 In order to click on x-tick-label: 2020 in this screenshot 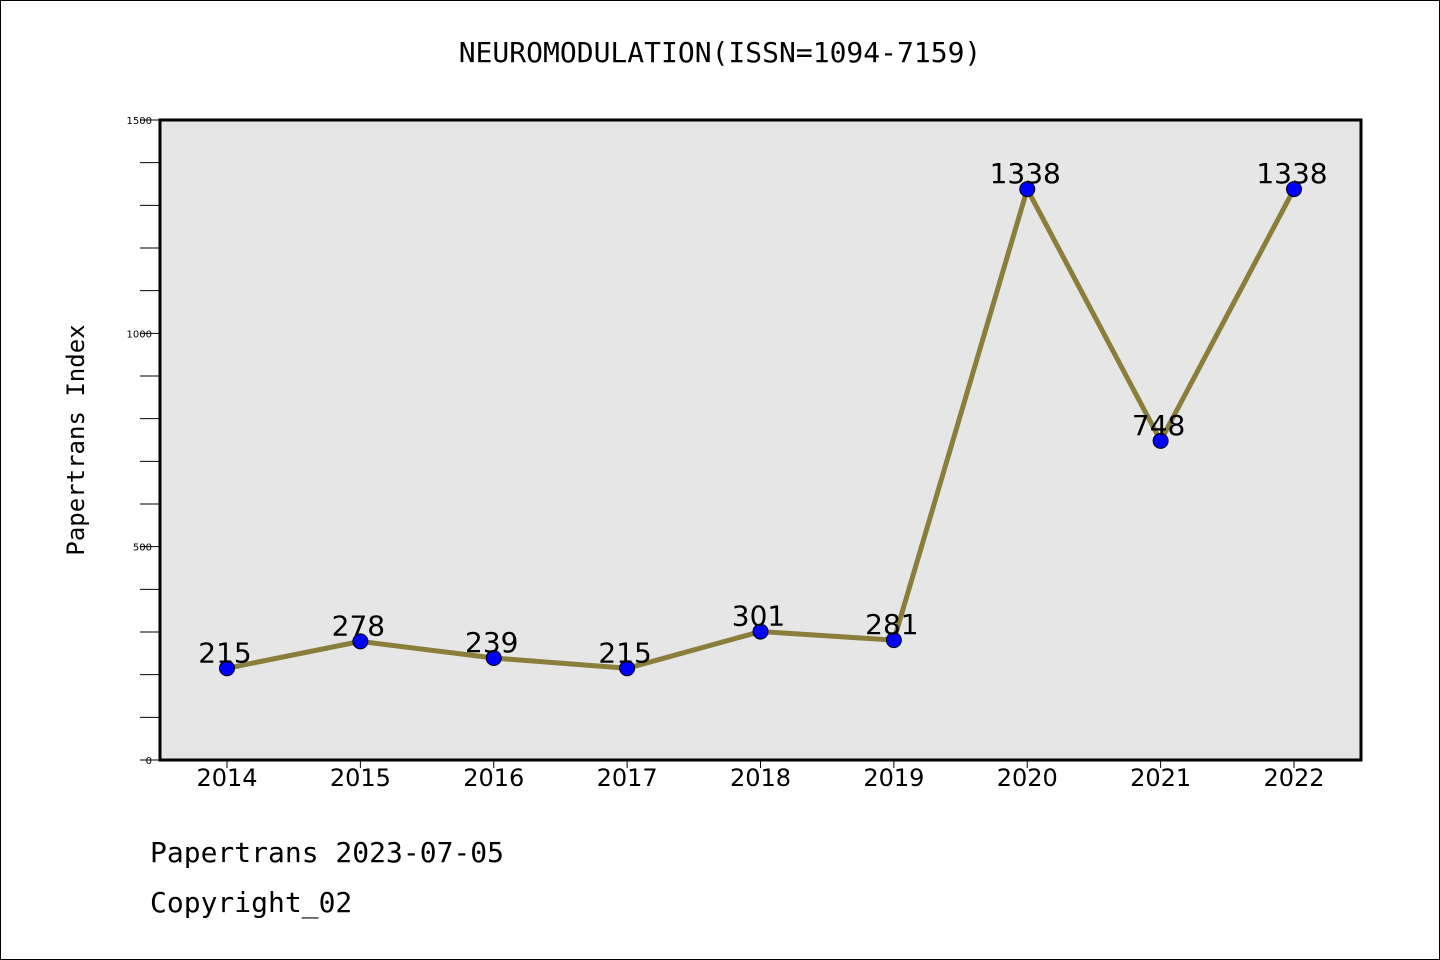, I will do `click(1027, 778)`.